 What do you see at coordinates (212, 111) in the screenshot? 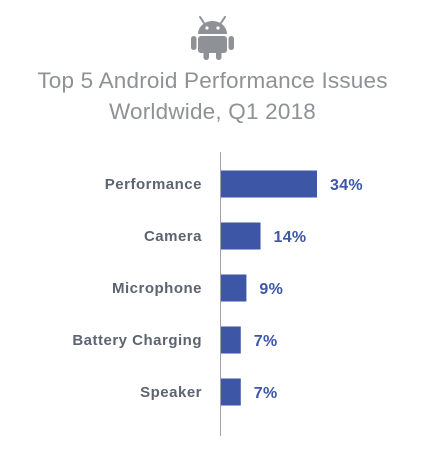
I see `chart-title-line-2: Worldwide, Q1 2018` at bounding box center [212, 111].